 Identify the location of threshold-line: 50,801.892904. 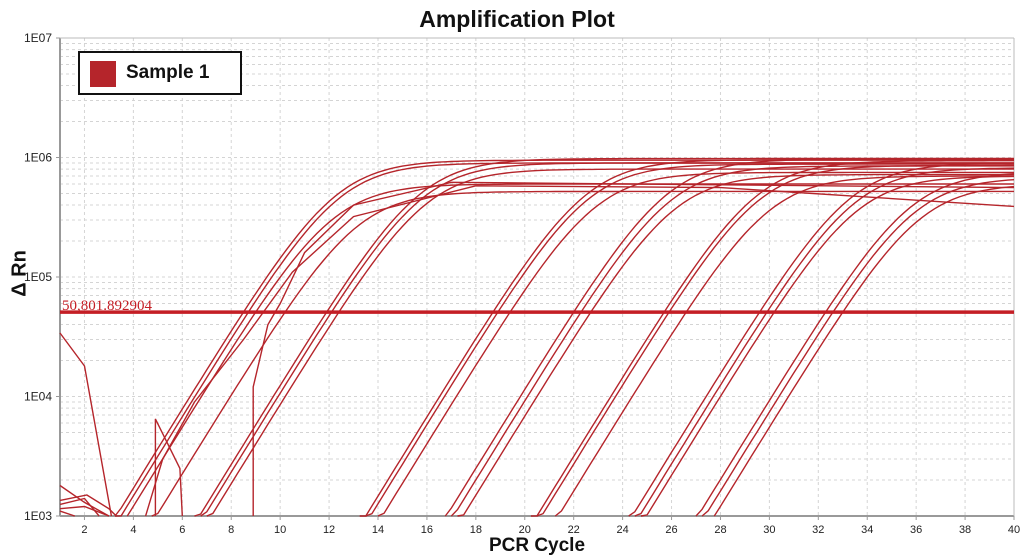
(537, 306).